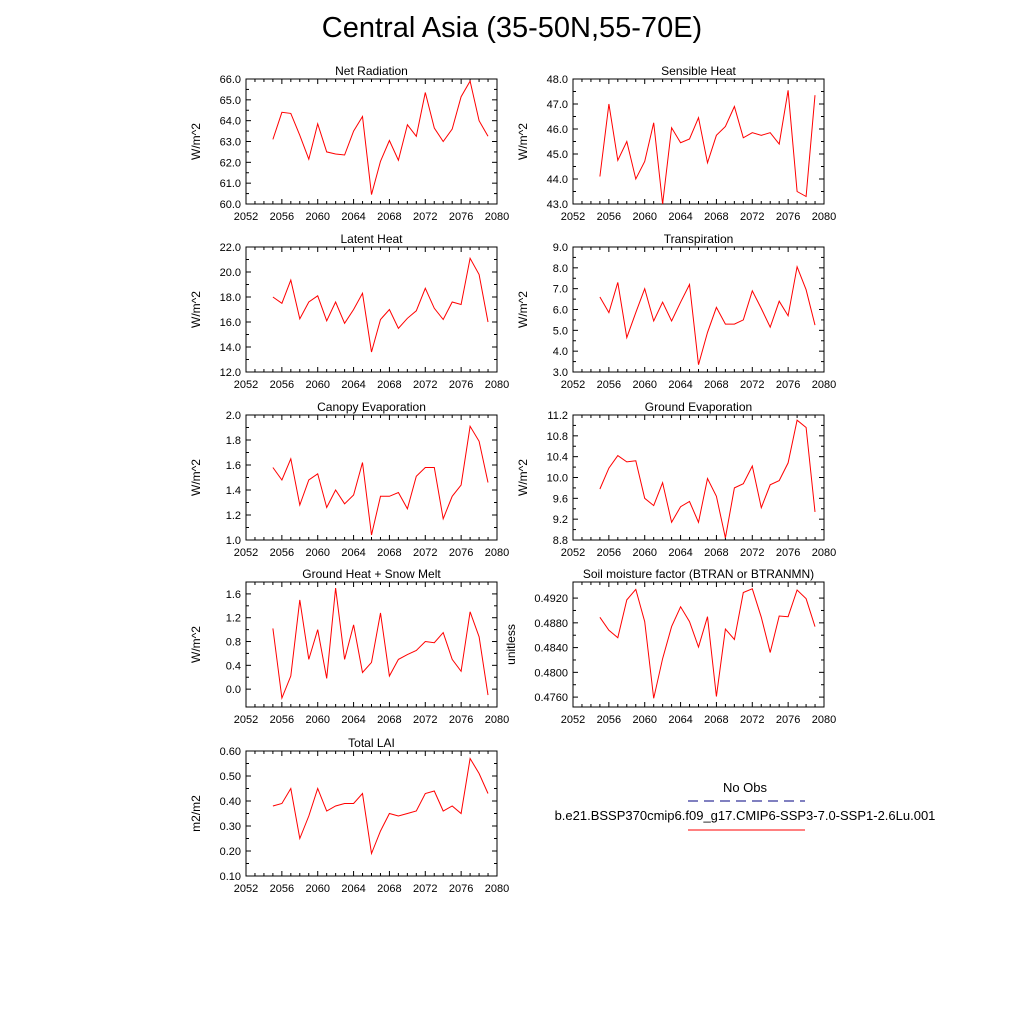 The image size is (1024, 1024). I want to click on panel-9-y-tick-label: 0.60, so click(230, 752).